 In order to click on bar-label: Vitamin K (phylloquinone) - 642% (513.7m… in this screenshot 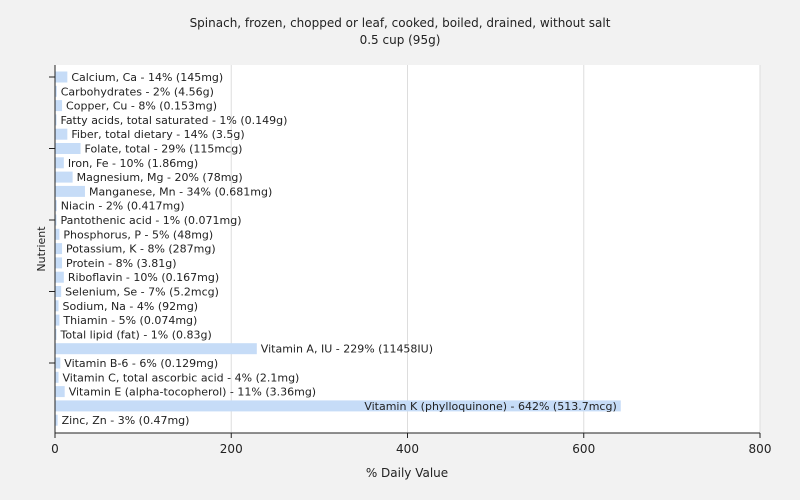, I will do `click(490, 406)`.